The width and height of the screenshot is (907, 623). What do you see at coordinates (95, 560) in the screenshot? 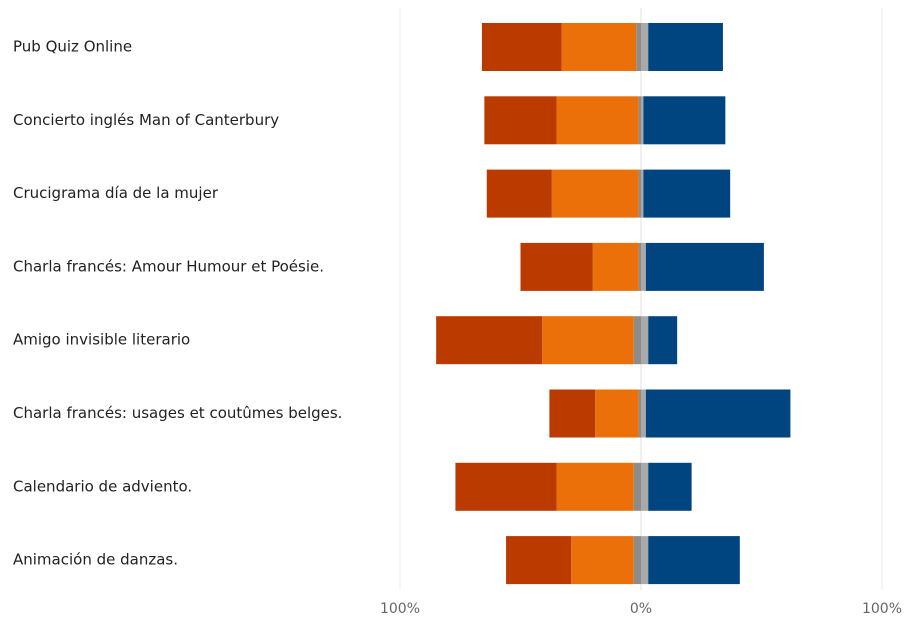
I see `category-label: Animación de danzas.` at bounding box center [95, 560].